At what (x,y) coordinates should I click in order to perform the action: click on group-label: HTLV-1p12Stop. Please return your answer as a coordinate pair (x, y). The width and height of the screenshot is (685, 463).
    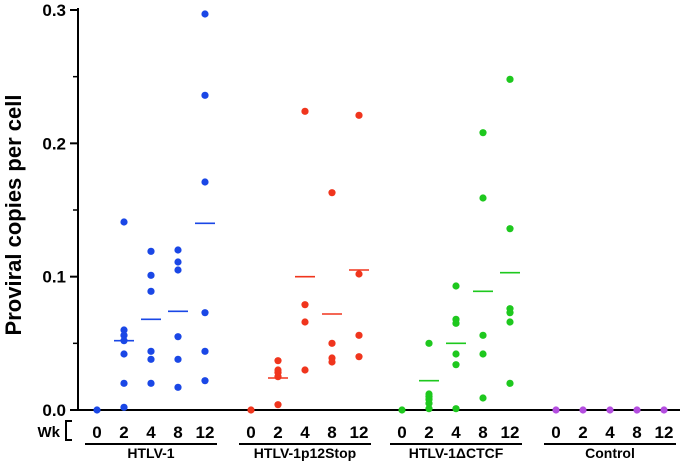
    Looking at the image, I should click on (305, 453).